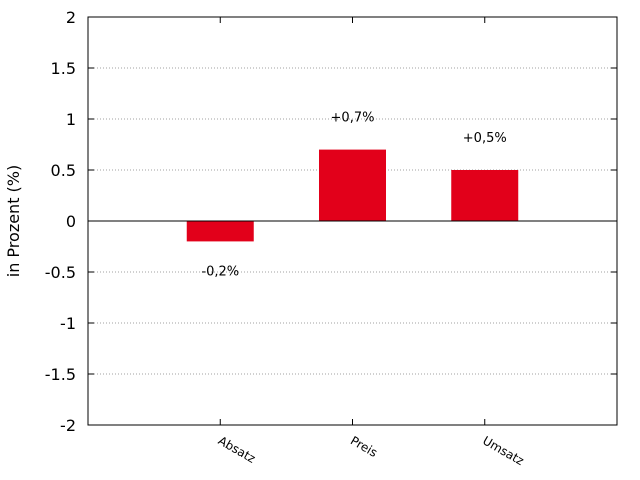  Describe the element at coordinates (71, 119) in the screenshot. I see `y-tick-label: 1` at that location.